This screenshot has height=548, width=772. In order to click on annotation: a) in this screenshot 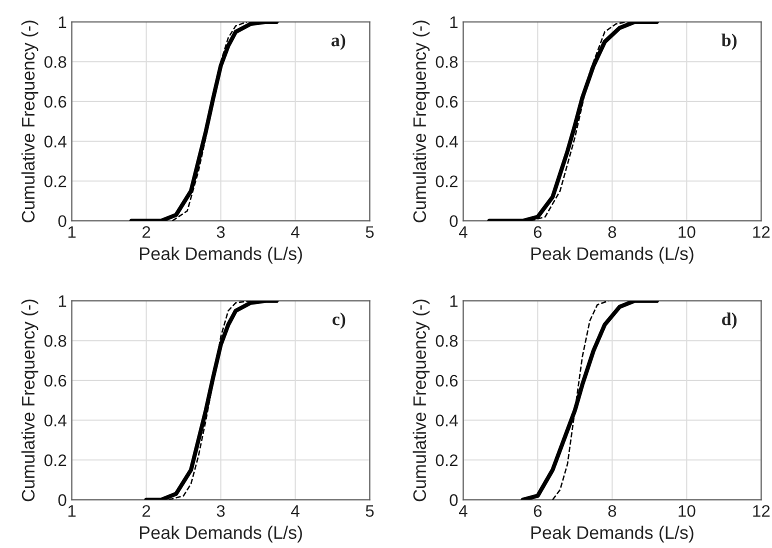, I will do `click(338, 42)`.